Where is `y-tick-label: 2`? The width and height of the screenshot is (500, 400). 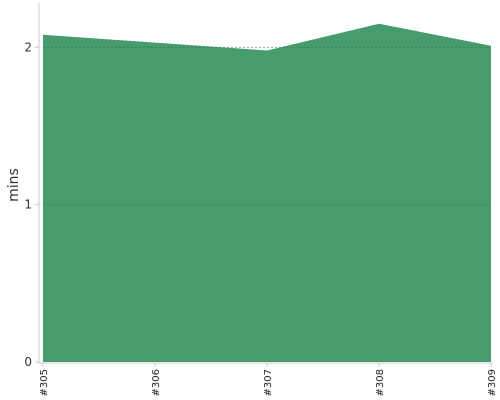 y-tick-label: 2 is located at coordinates (28, 47).